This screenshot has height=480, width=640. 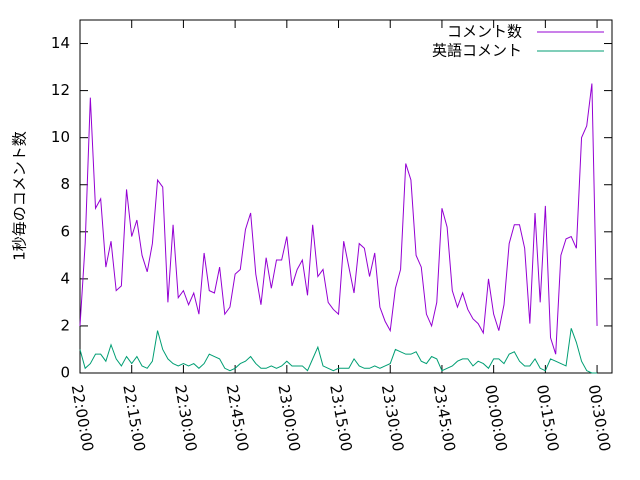 I want to click on y-tick-label: 4, so click(x=65, y=278).